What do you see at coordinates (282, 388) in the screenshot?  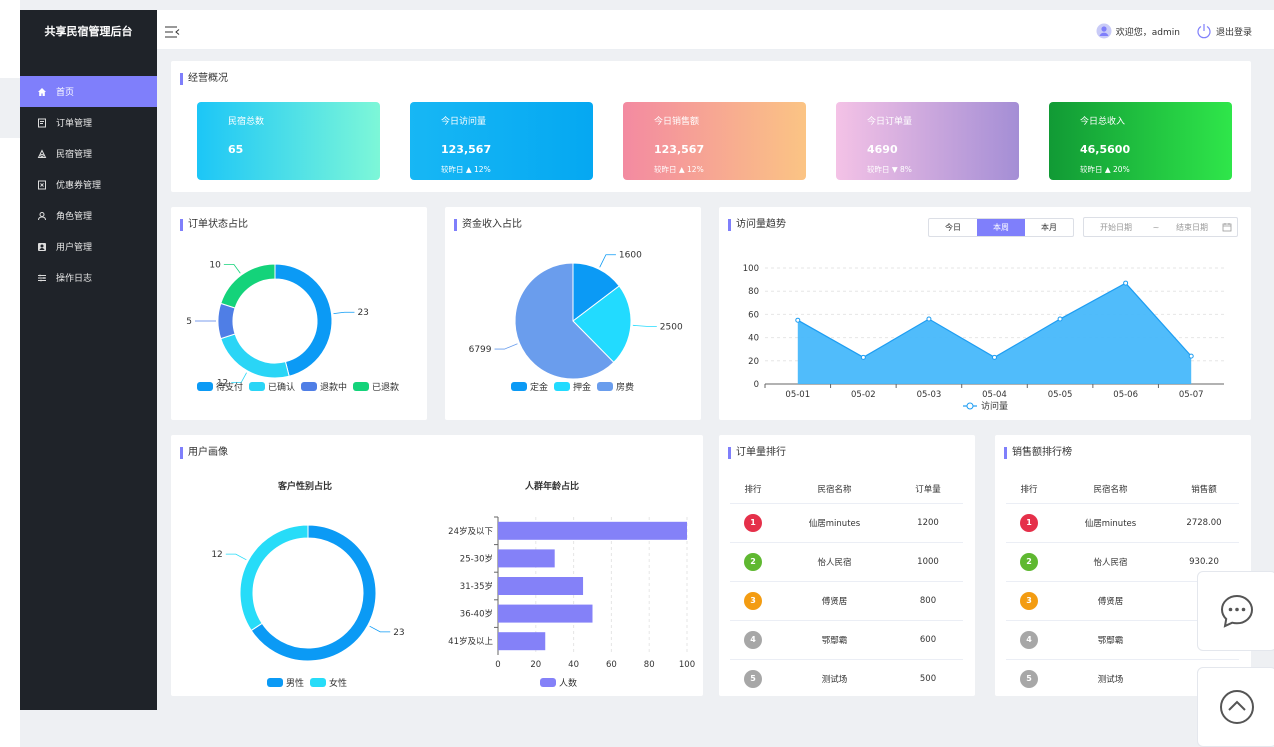 I see `legend-label: 已确认` at bounding box center [282, 388].